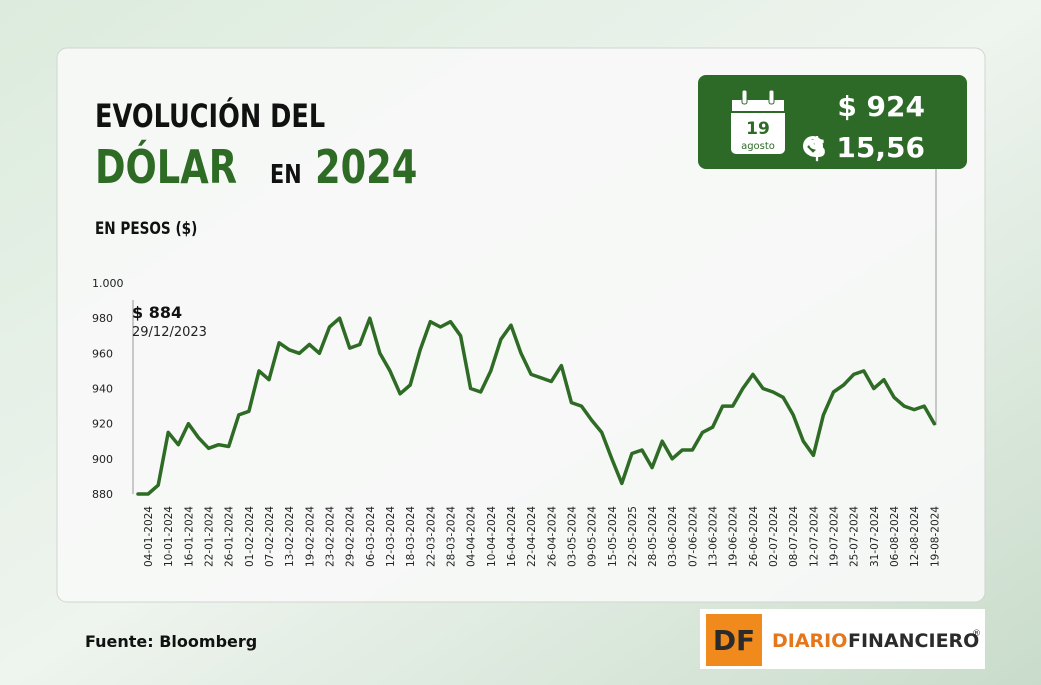 The image size is (1041, 685). Describe the element at coordinates (734, 536) in the screenshot. I see `x-tick-label: 19-06-2024` at that location.